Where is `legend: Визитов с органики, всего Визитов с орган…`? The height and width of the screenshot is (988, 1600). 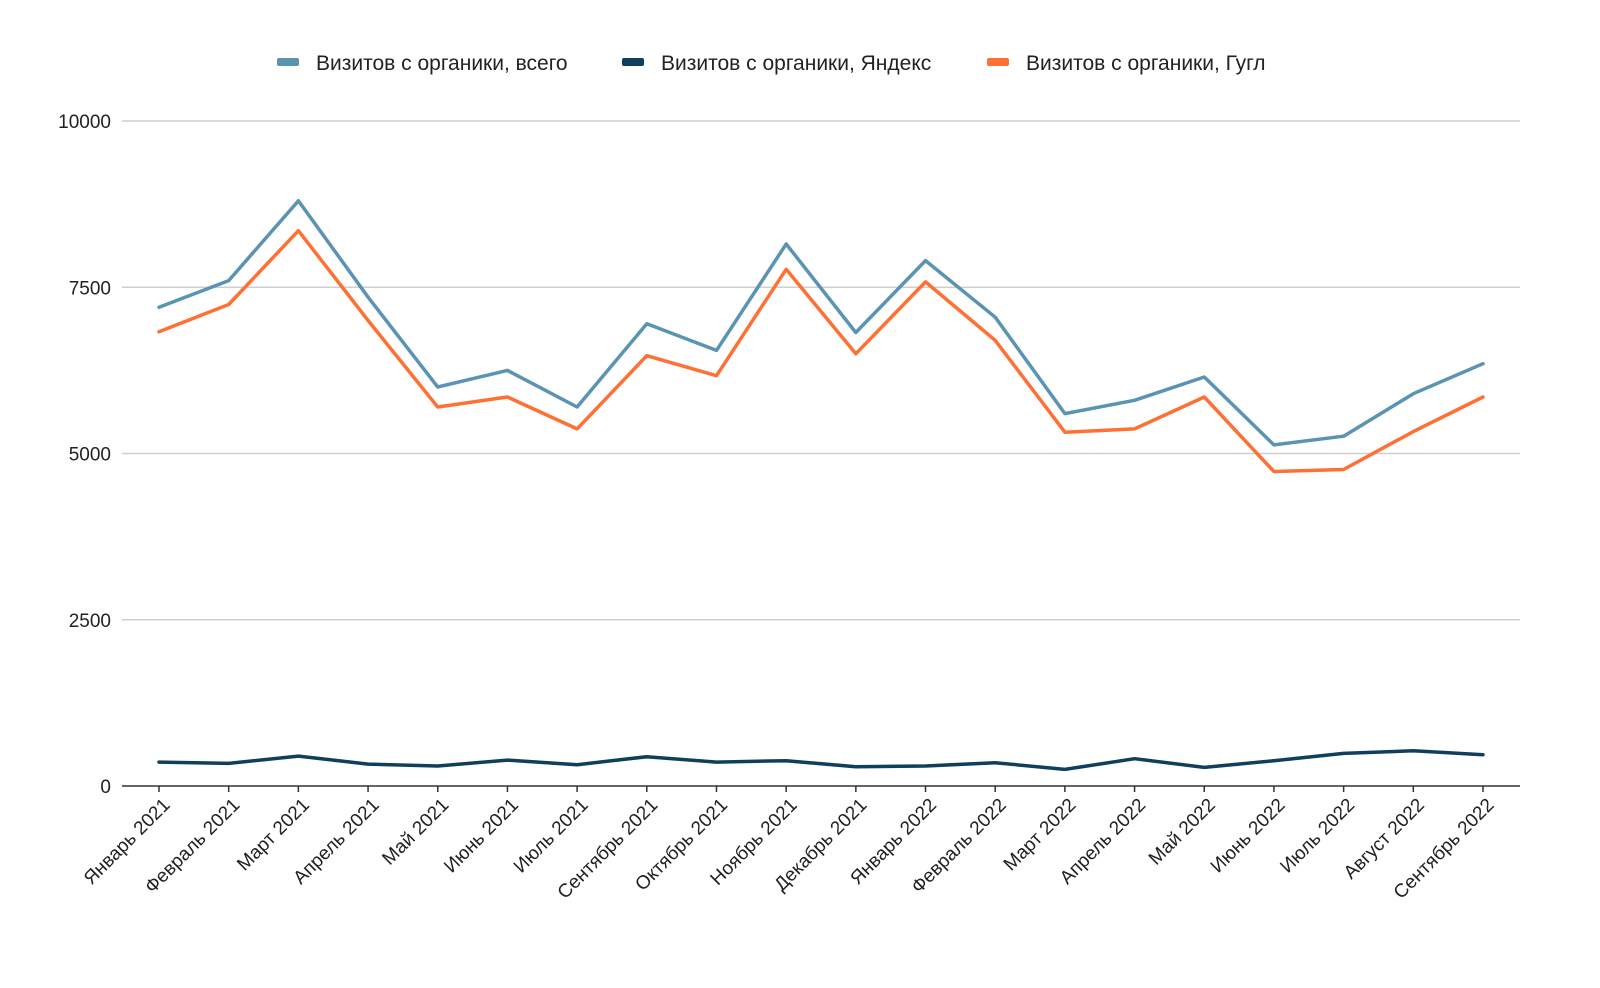 legend: Визитов с органики, всего Визитов с орган… is located at coordinates (771, 63).